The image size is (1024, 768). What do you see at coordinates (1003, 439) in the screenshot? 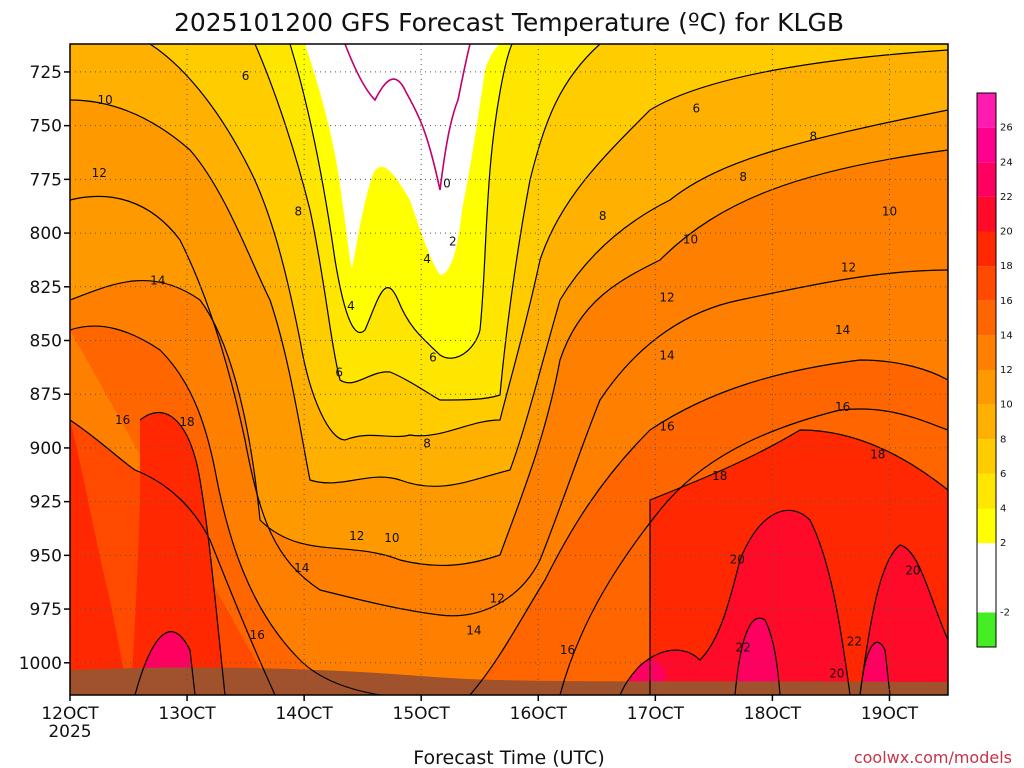
I see `colorbar-tick-label: 8` at bounding box center [1003, 439].